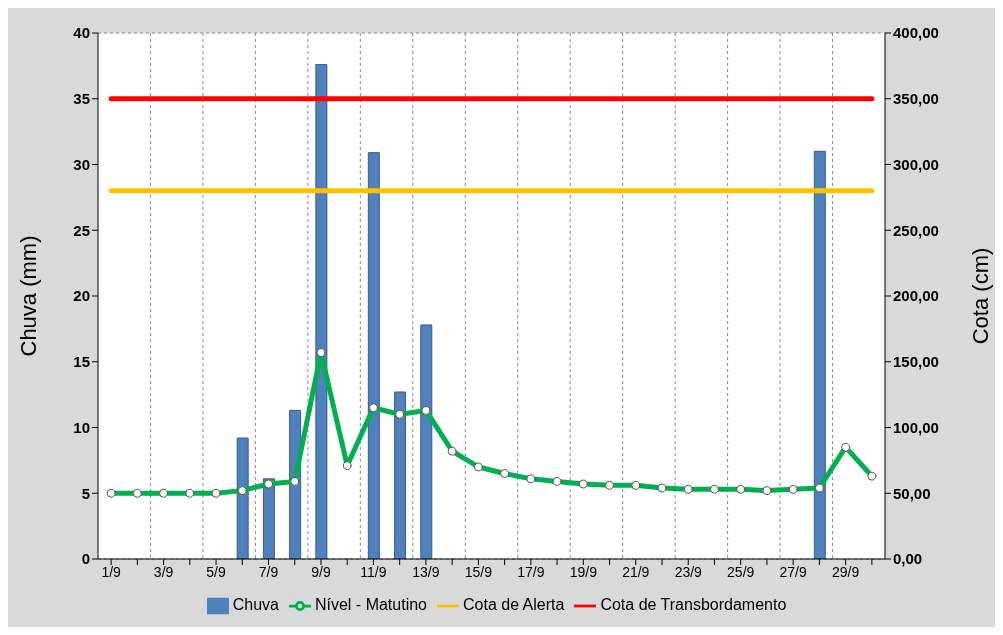 This screenshot has width=1003, height=635. What do you see at coordinates (85, 559) in the screenshot?
I see `y-tick-label: 0` at bounding box center [85, 559].